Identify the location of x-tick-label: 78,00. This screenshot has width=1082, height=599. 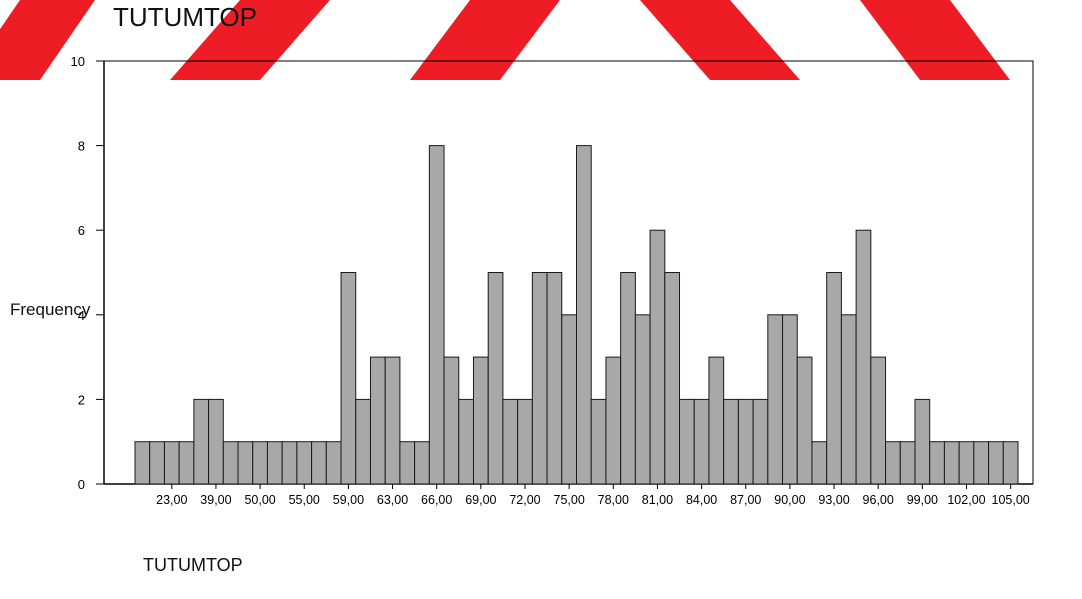
(613, 500).